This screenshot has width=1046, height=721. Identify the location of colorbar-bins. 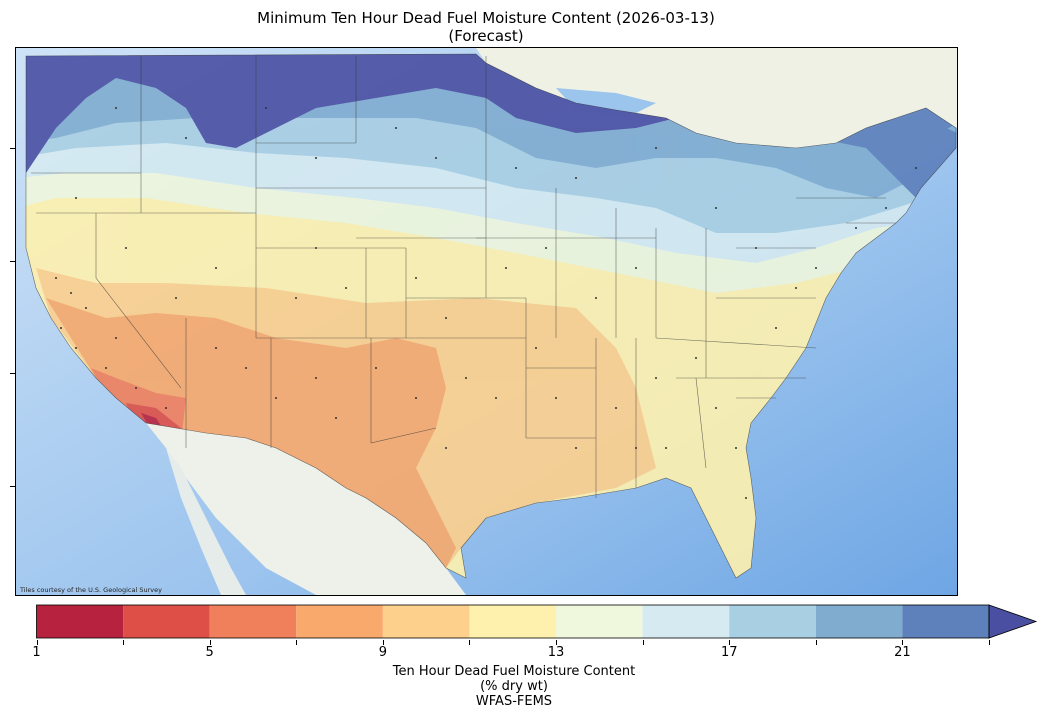
(512, 621).